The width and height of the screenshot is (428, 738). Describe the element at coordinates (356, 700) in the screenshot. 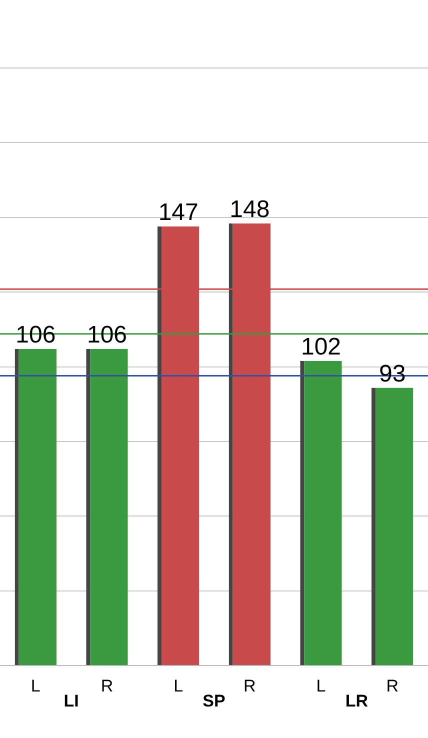

I see `text: LR` at that location.